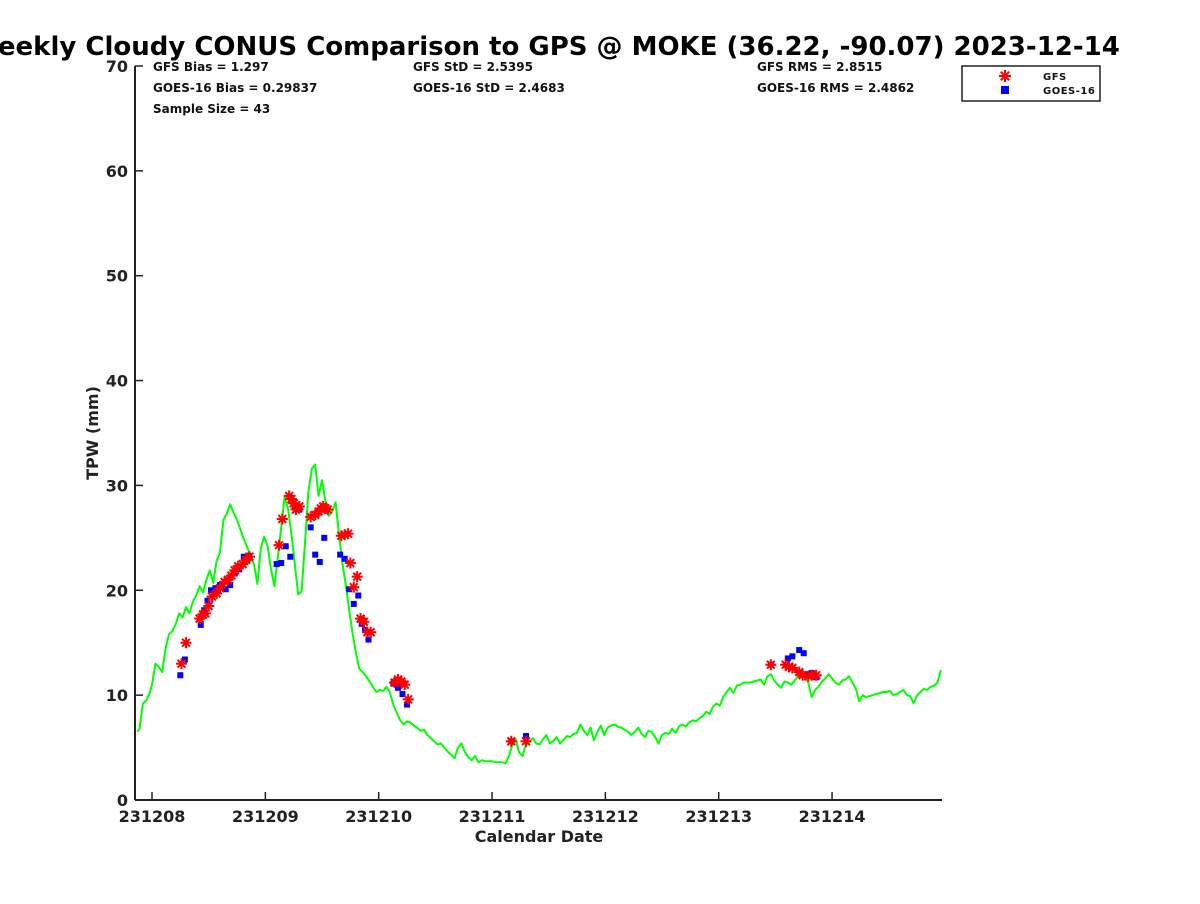 The height and width of the screenshot is (904, 1200). Describe the element at coordinates (492, 816) in the screenshot. I see `x-tick-label: 231211` at that location.